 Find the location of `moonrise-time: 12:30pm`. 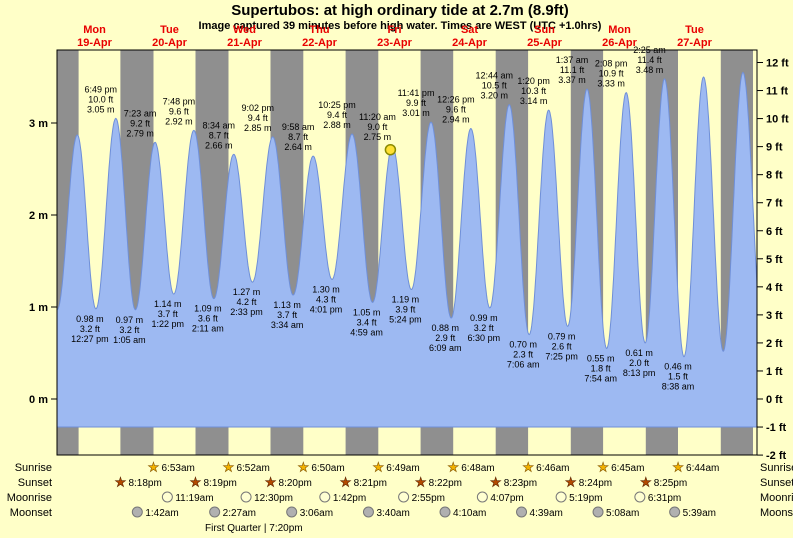

moonrise-time: 12:30pm is located at coordinates (273, 498).